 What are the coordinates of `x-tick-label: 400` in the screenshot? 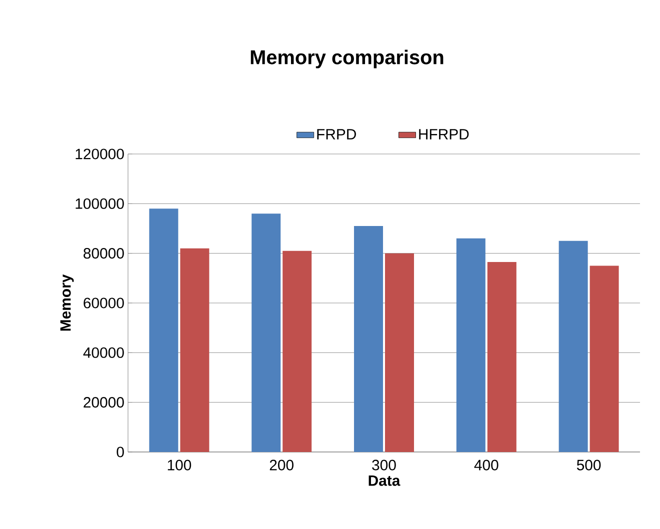 It's located at (486, 465).